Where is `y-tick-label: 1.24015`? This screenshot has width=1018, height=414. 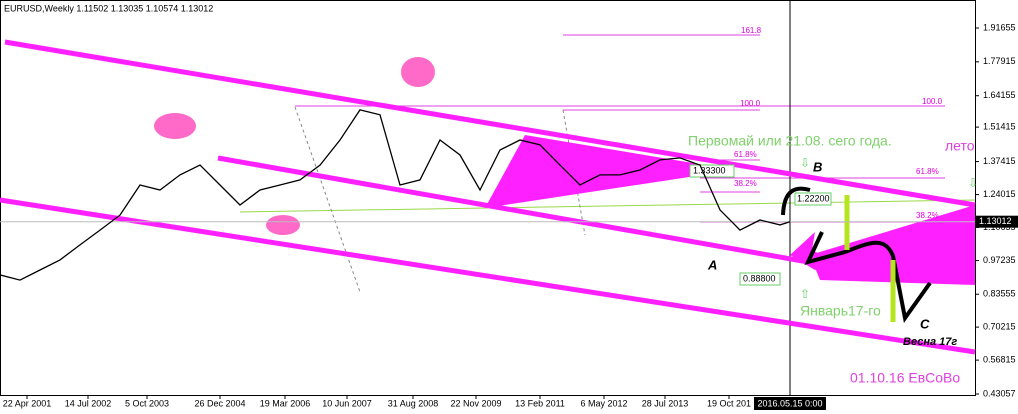
y-tick-label: 1.24015 is located at coordinates (999, 194).